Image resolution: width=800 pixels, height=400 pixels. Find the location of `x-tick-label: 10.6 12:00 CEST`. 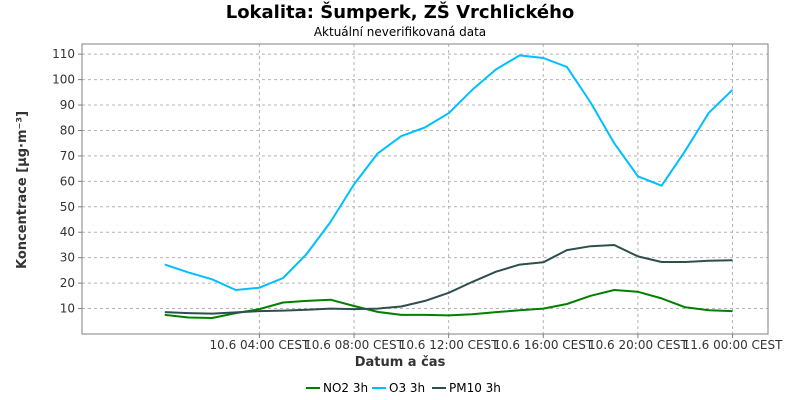

x-tick-label: 10.6 12:00 CEST is located at coordinates (449, 345).